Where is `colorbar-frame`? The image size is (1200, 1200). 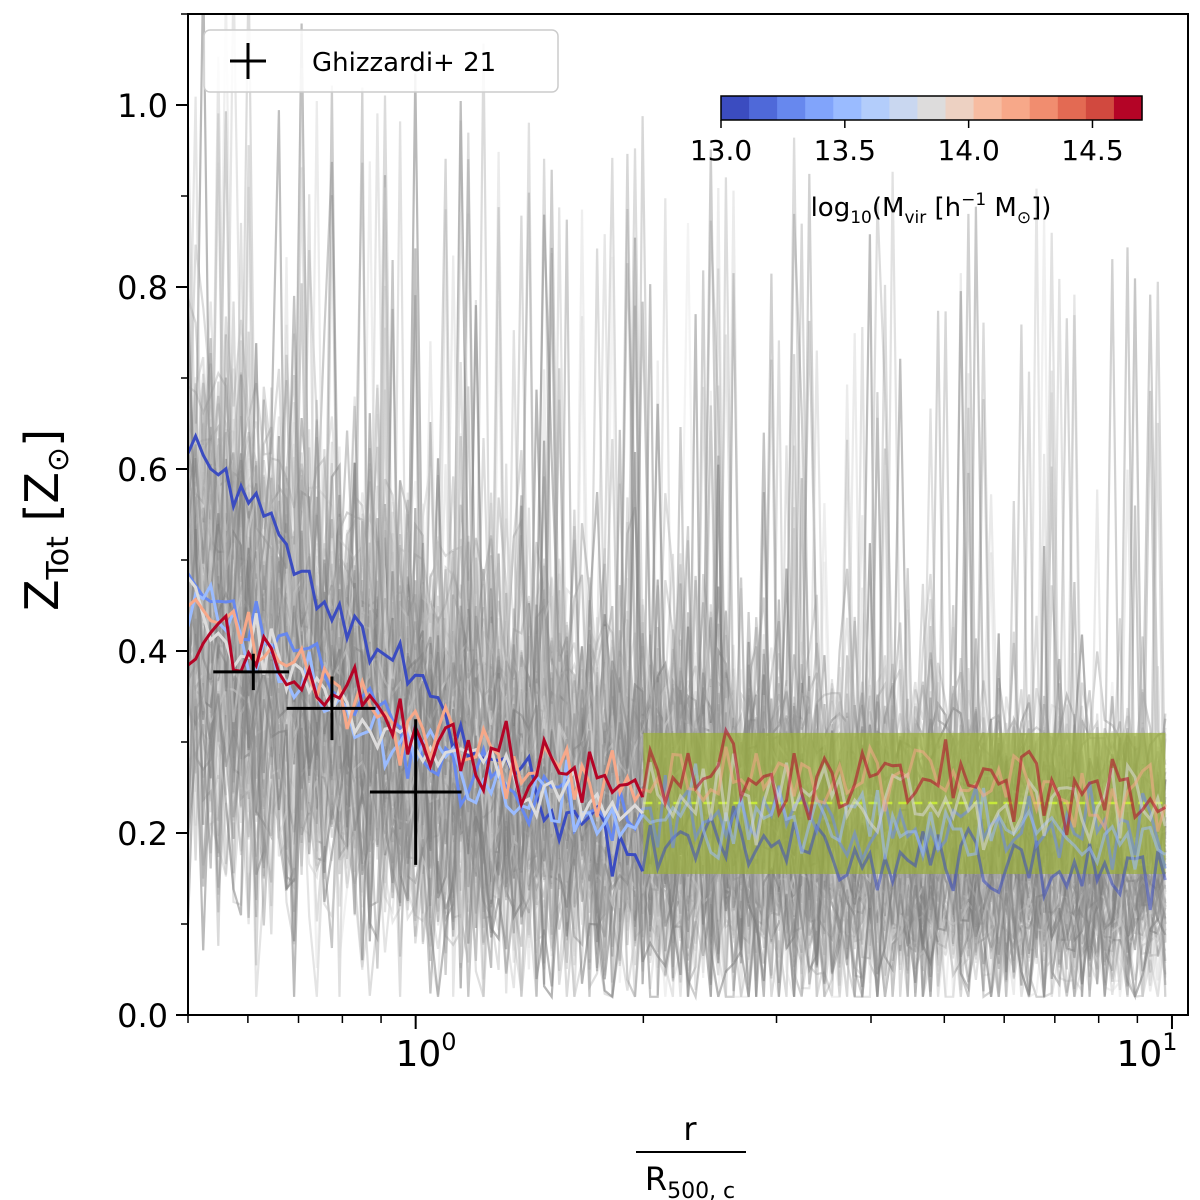
colorbar-frame is located at coordinates (931, 108).